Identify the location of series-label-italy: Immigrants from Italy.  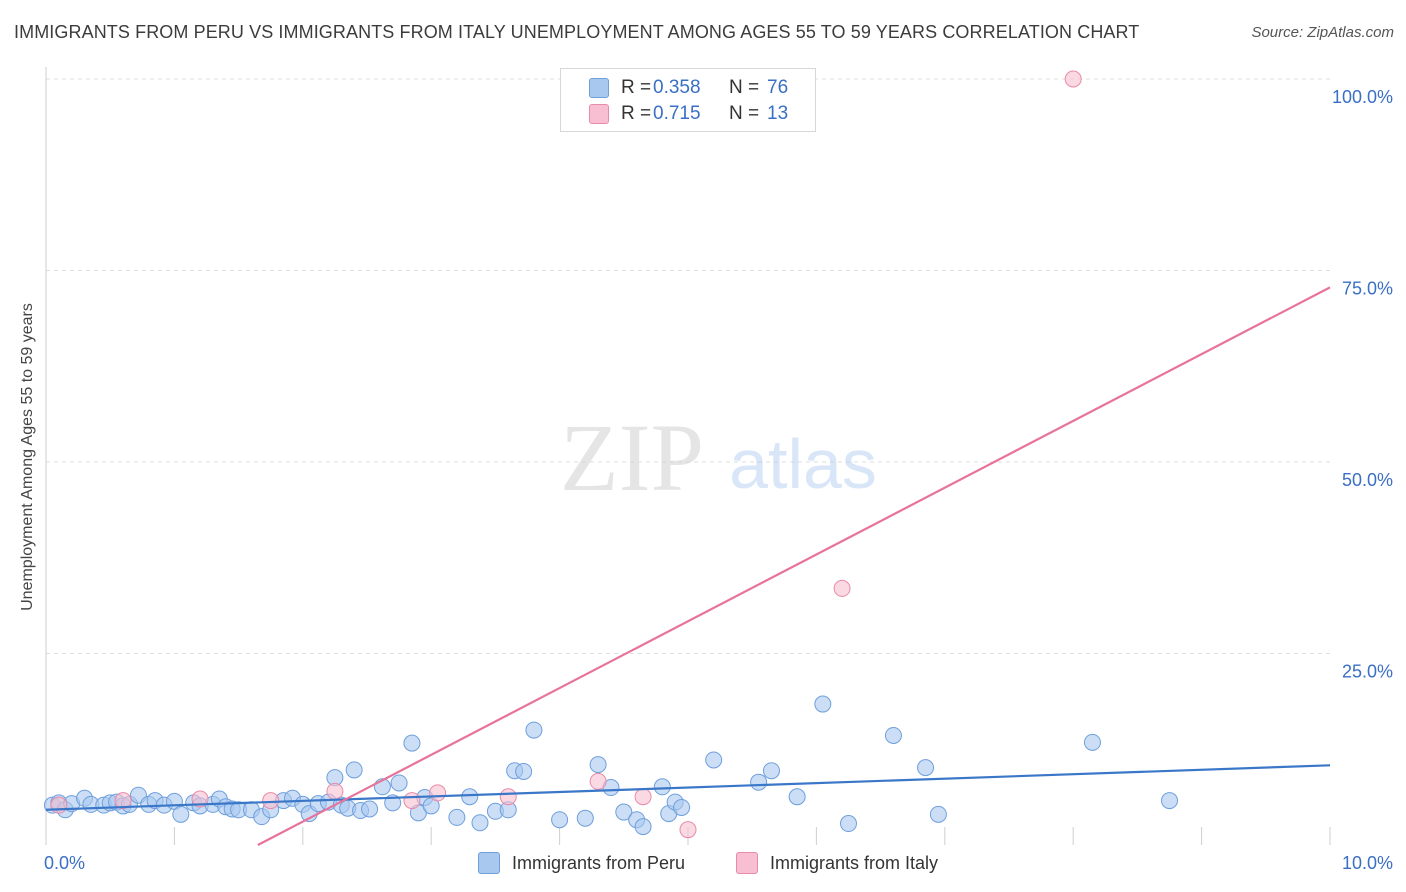
(854, 862).